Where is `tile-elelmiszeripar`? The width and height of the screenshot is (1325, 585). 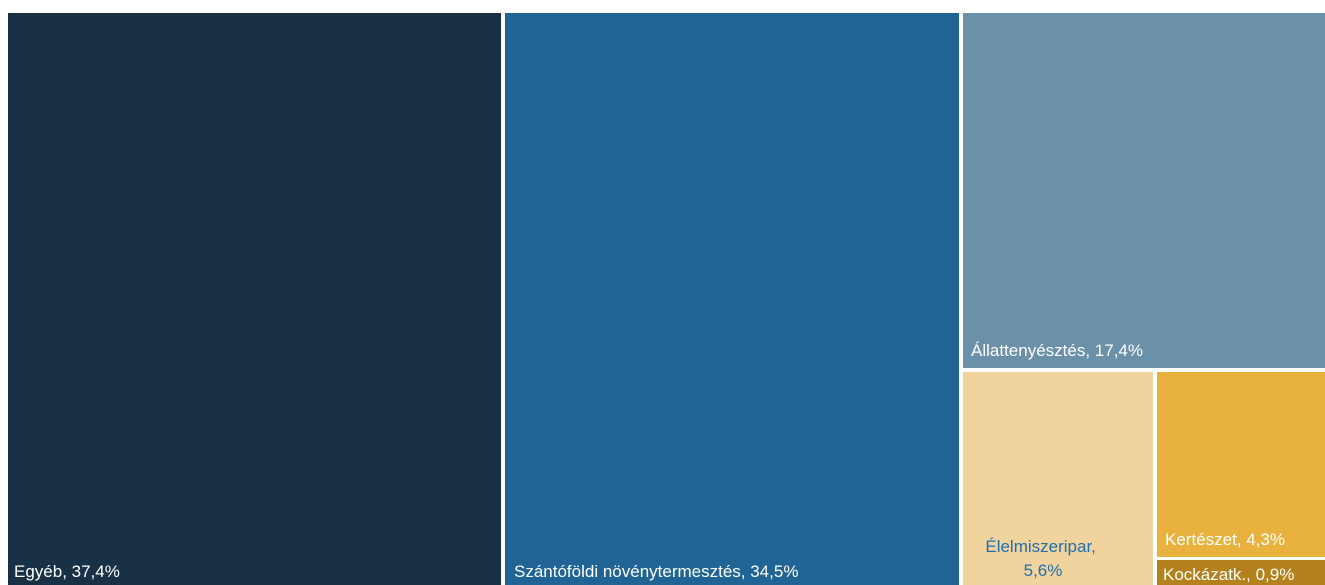
tile-elelmiszeripar is located at coordinates (1058, 478).